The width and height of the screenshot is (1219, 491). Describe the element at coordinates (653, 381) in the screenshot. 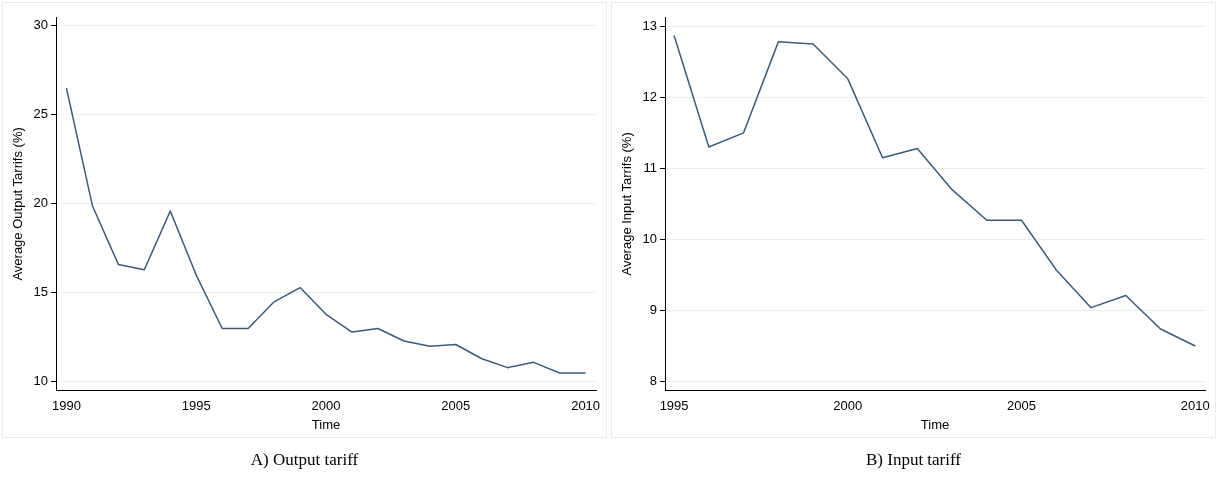

I see `y-tick-label: 8` at that location.